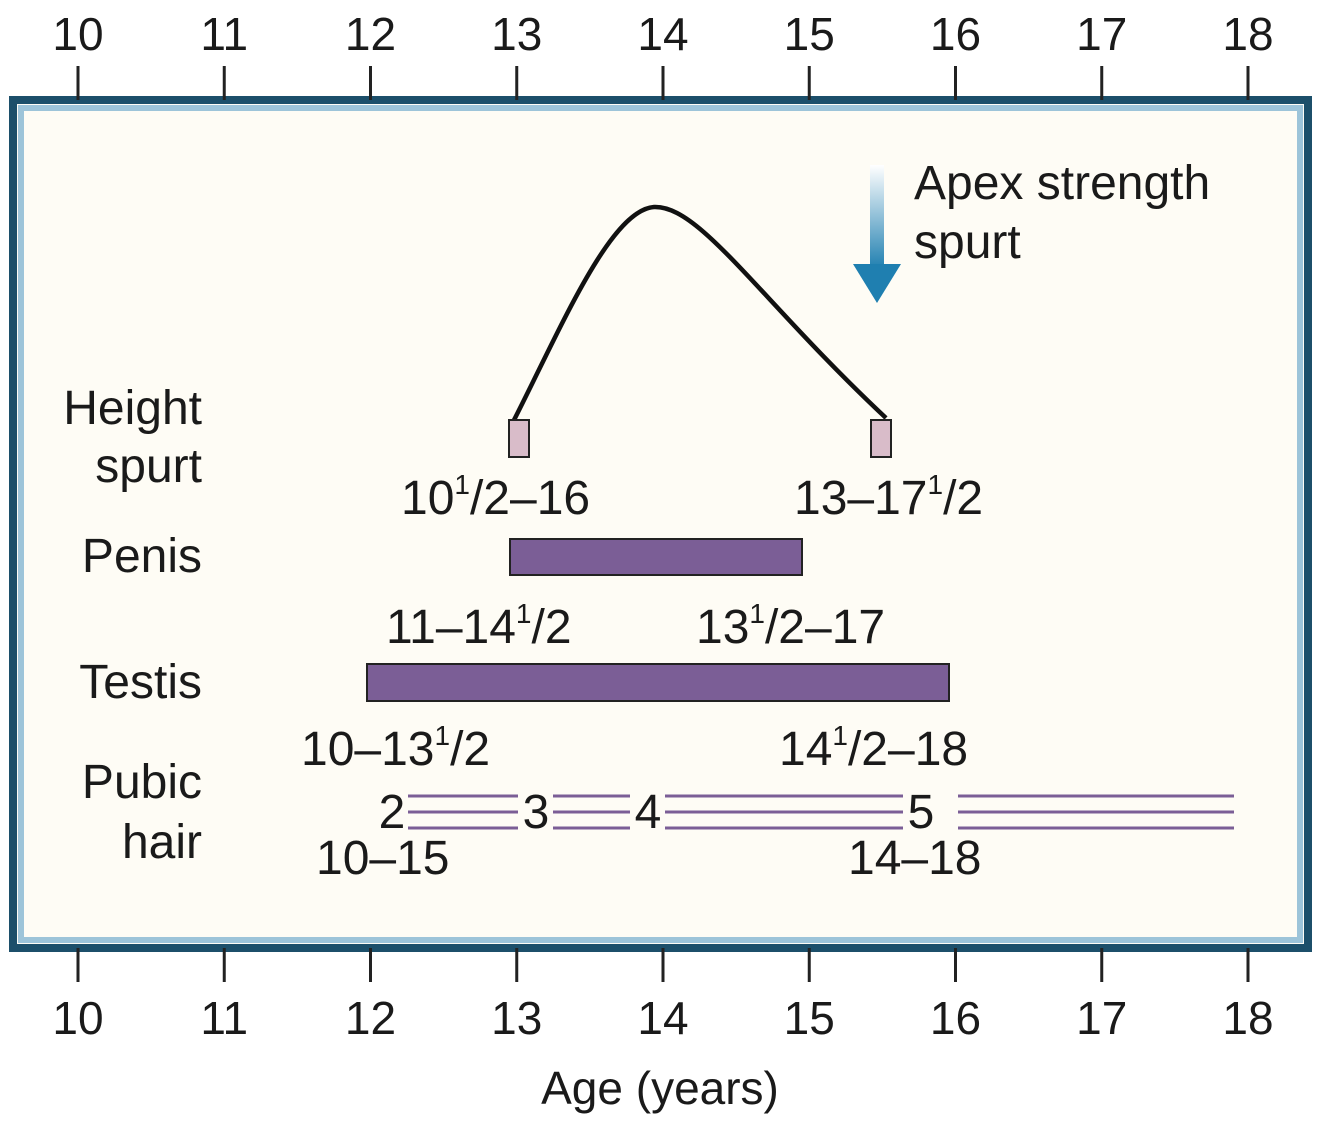  Describe the element at coordinates (881, 438) in the screenshot. I see `height-spurt-end-marker` at that location.